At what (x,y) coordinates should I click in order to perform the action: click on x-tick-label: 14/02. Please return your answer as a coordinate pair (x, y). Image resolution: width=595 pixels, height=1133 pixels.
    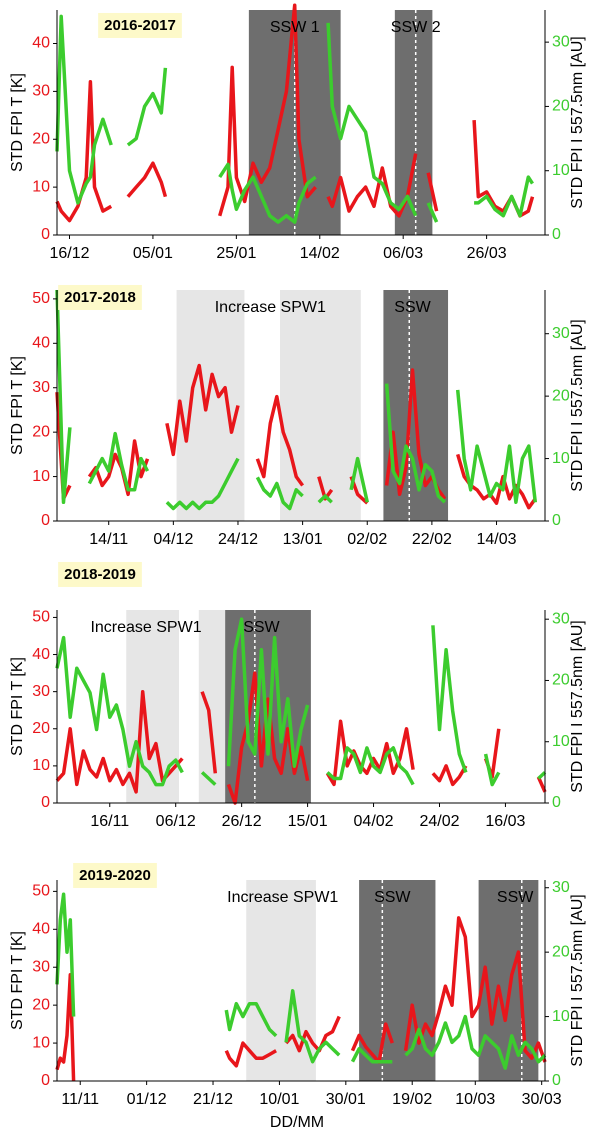
    Looking at the image, I should click on (320, 253).